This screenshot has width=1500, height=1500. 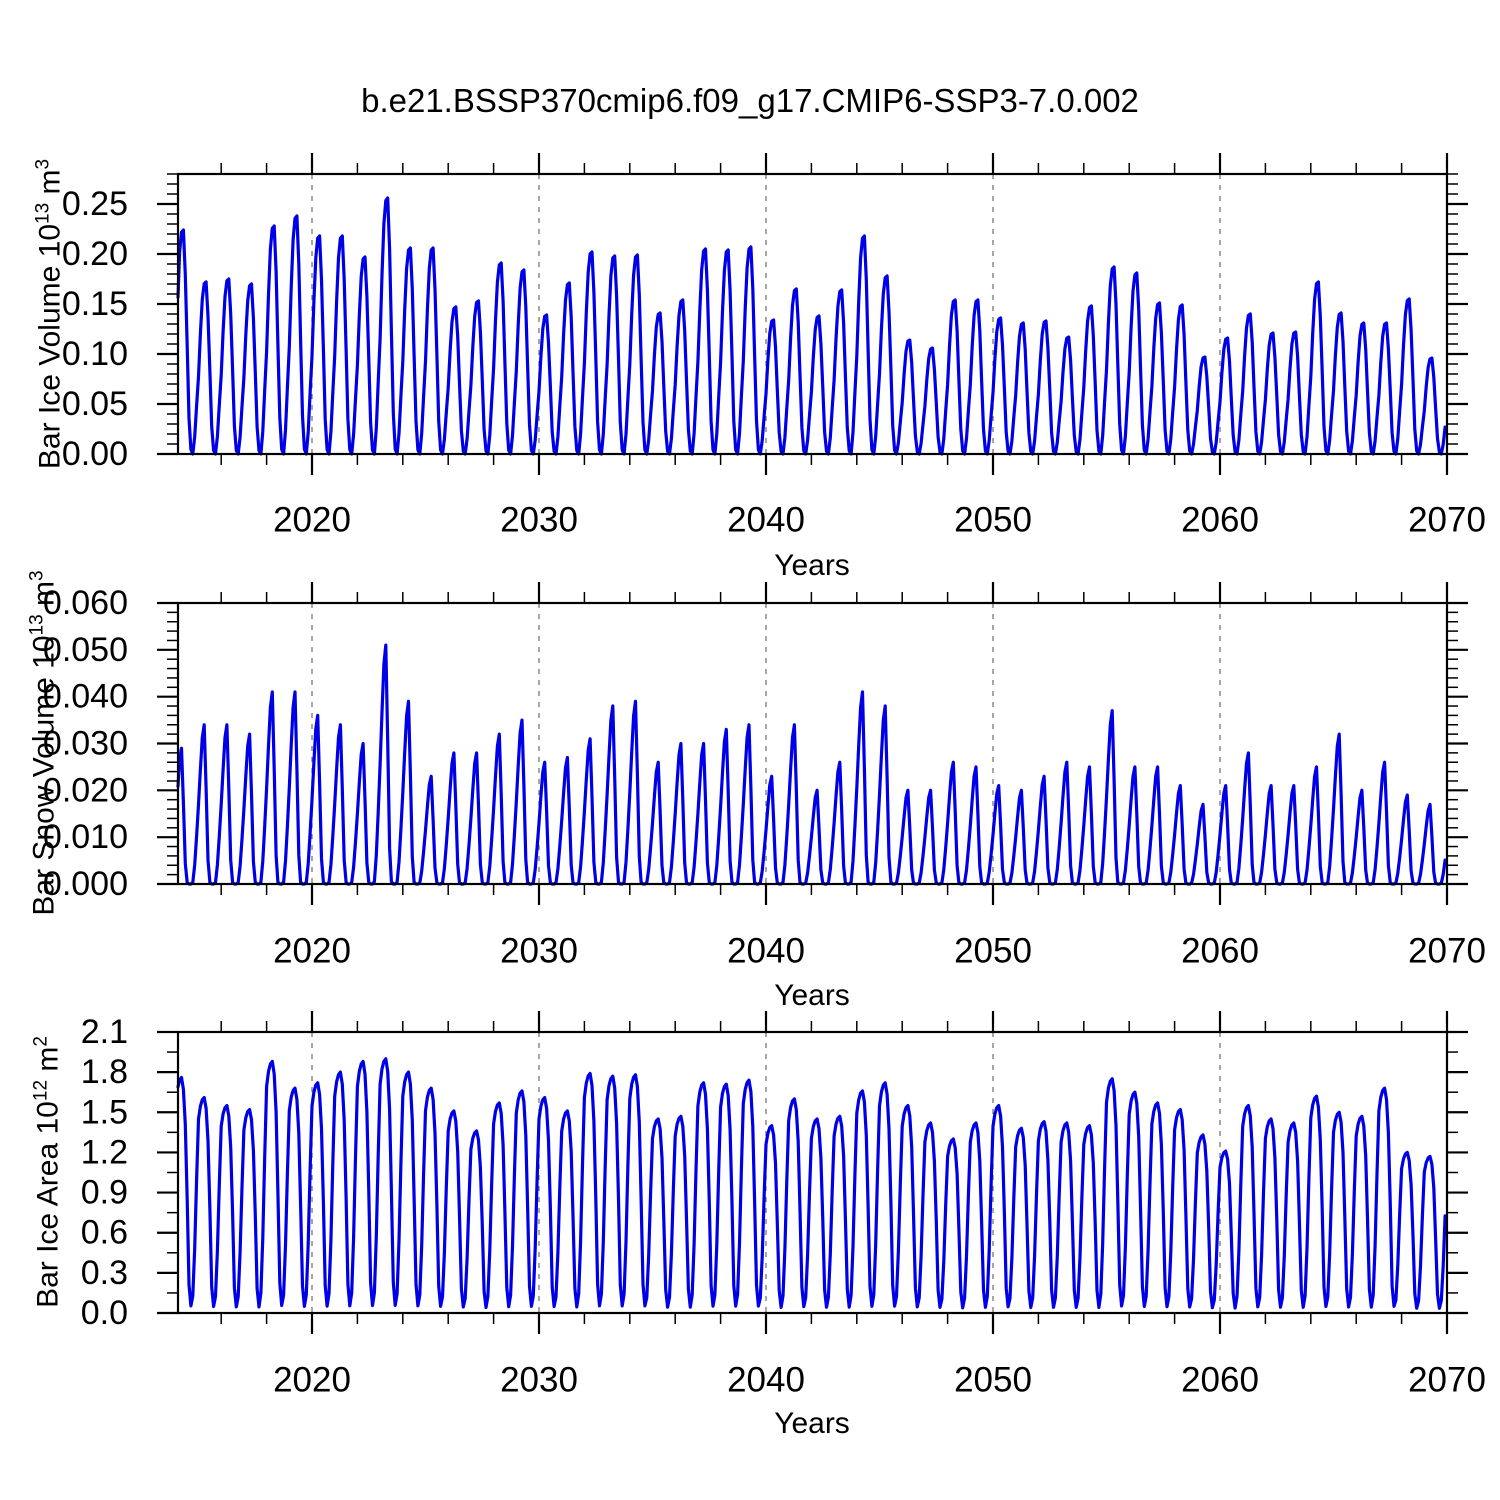 I want to click on y-tick-label: 0.05, so click(x=95, y=404).